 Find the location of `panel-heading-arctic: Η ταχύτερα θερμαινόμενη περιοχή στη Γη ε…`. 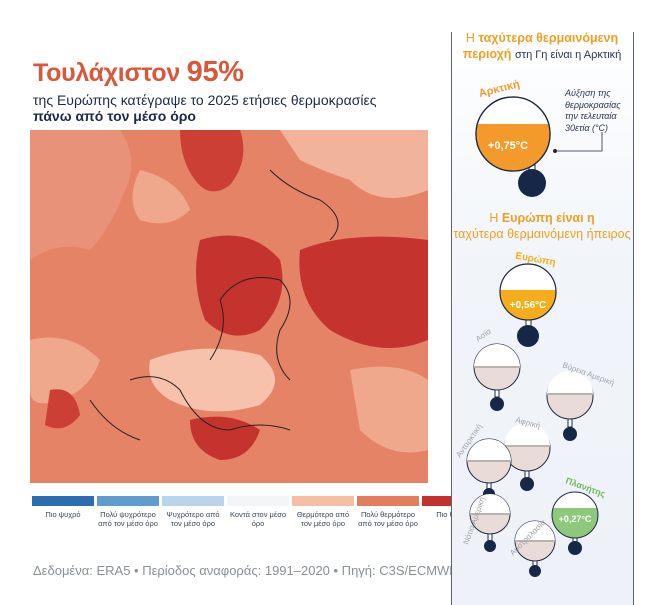

panel-heading-arctic: Η ταχύτερα θερμαινόμενη περιοχή στη Γη ε… is located at coordinates (542, 46).